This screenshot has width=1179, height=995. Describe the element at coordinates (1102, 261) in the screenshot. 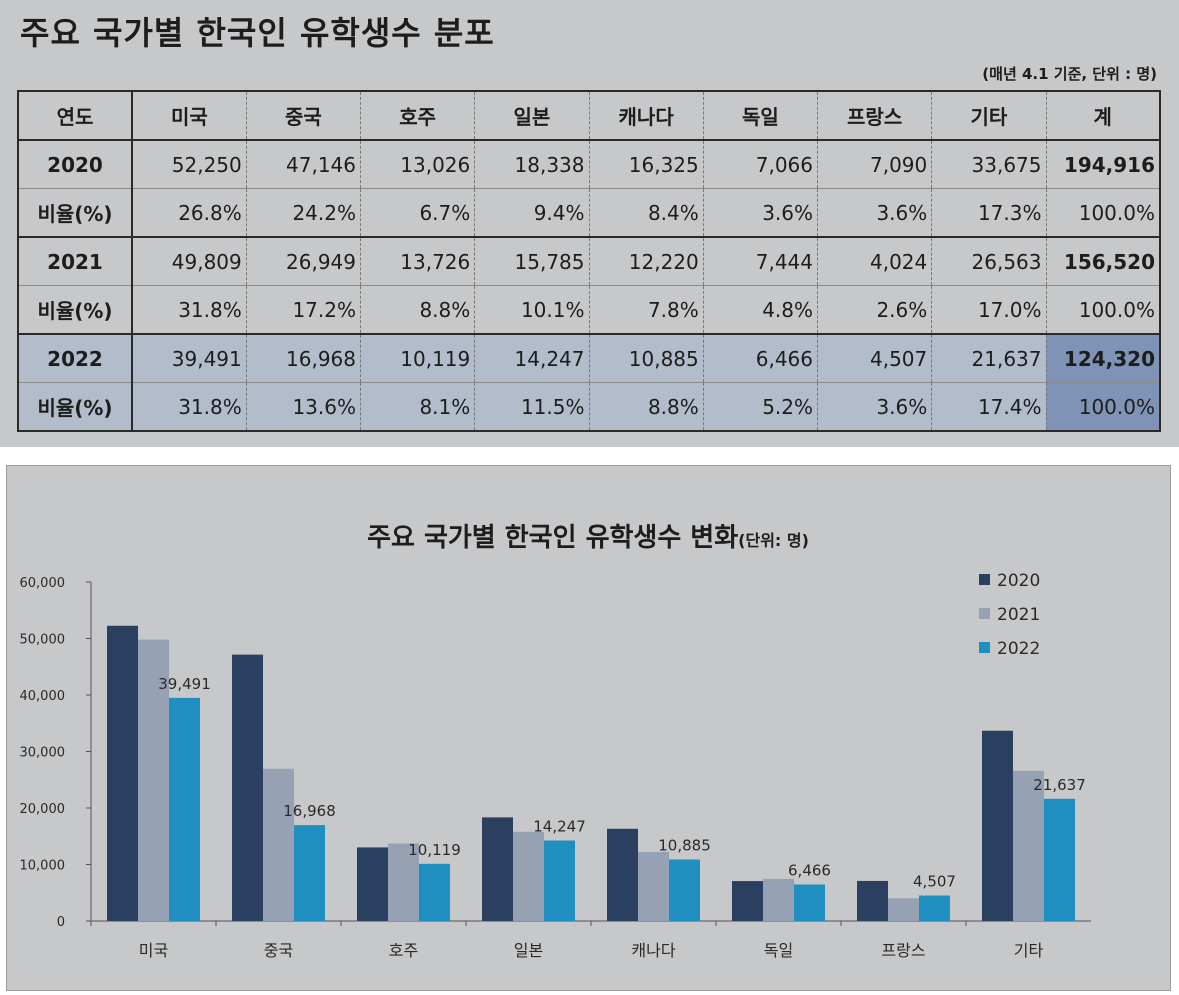

I see `total-cell: 156,520` at that location.